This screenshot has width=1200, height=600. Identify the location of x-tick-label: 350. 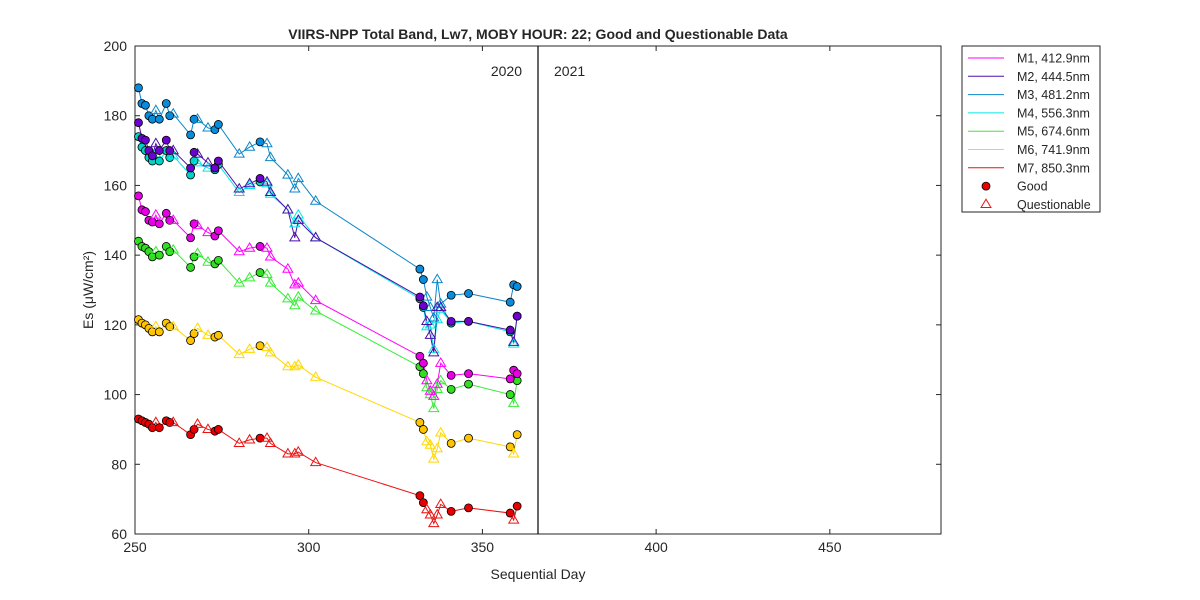
(483, 547).